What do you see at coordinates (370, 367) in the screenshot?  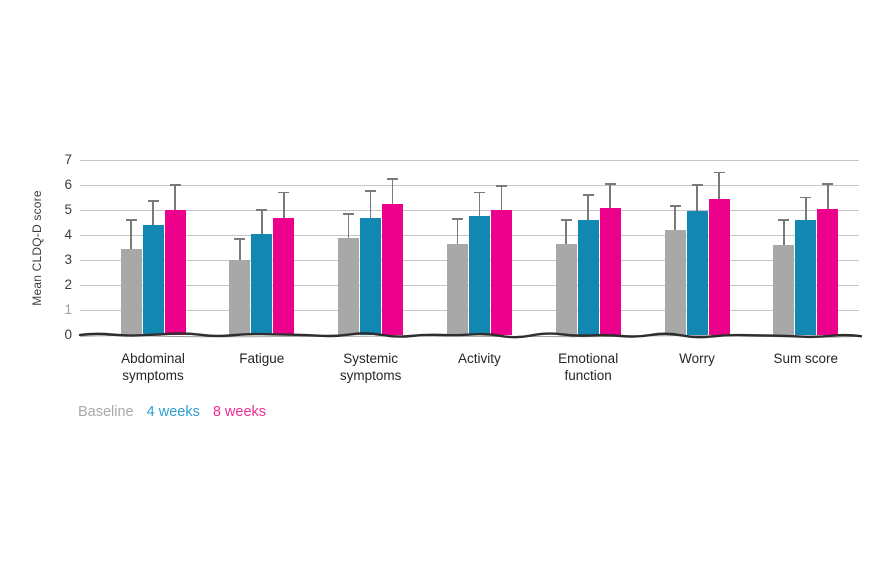 I see `category-label: Systemic symptoms` at bounding box center [370, 367].